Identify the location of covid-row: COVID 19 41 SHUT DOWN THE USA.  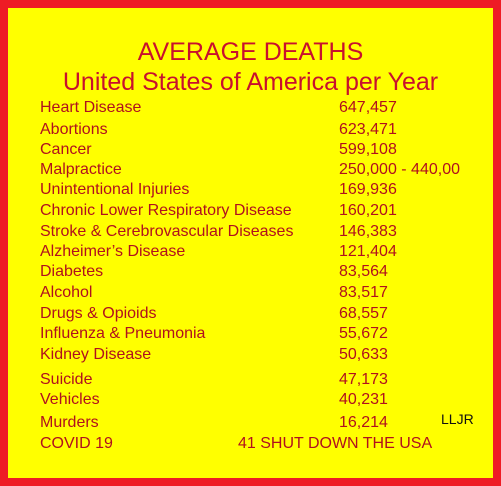
(250, 444).